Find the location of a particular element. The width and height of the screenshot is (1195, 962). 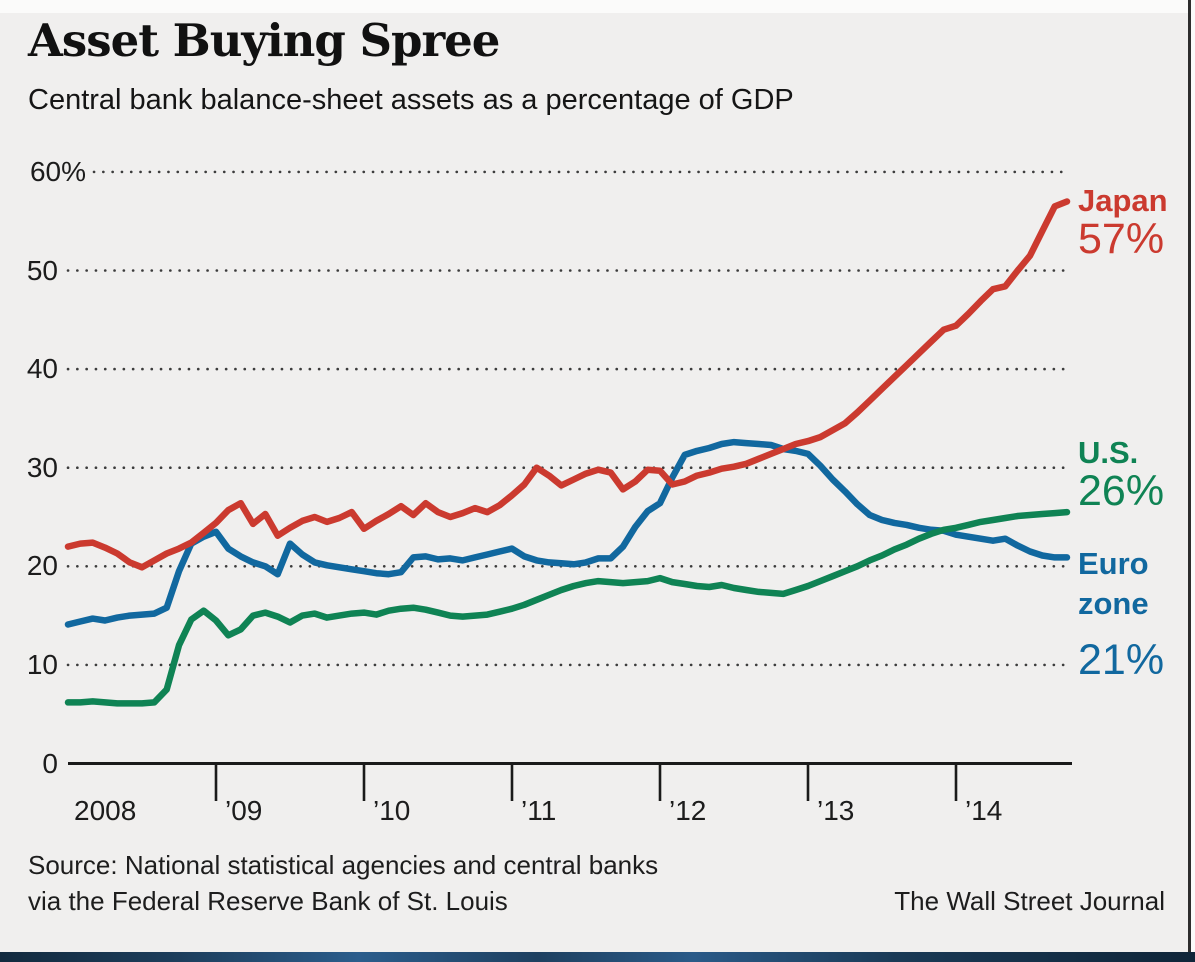

top-highlight-strip is located at coordinates (597, 6).